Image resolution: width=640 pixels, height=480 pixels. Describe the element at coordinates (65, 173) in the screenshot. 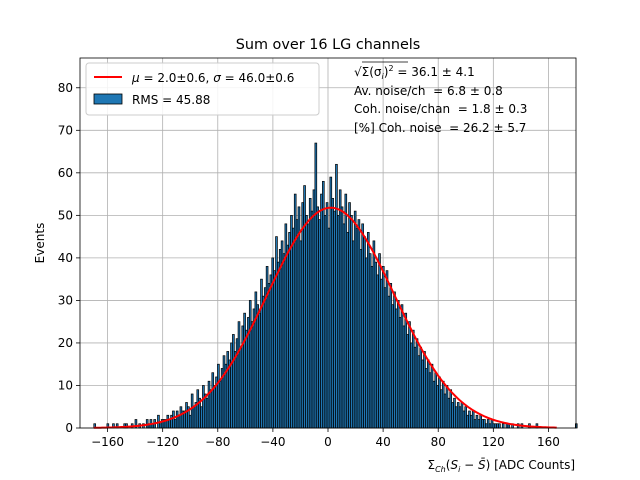

I see `y-tick-label: 60` at that location.